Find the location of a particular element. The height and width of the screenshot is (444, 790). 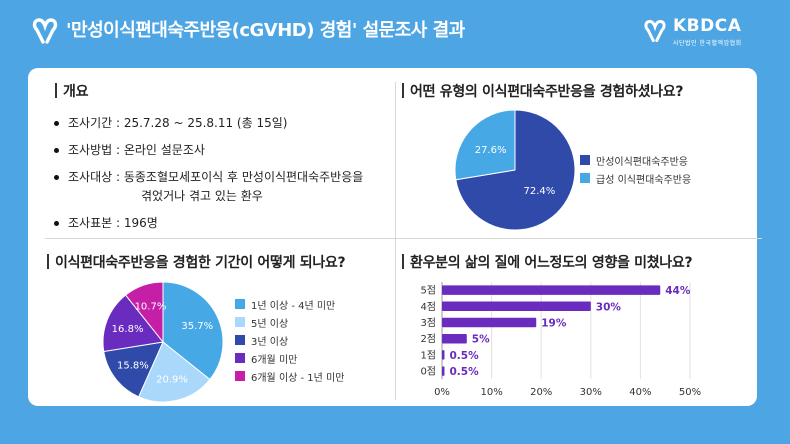

overview-title: 개요 is located at coordinates (71, 91).